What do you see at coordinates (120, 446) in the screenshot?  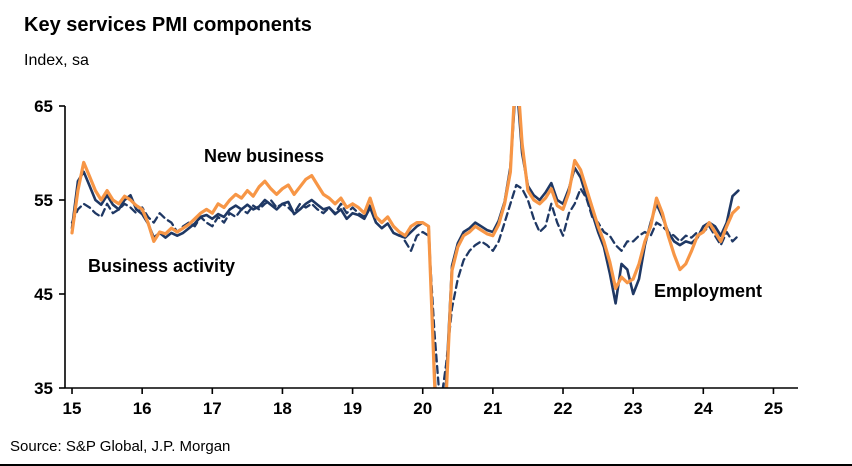 I see `source-attribution: Source: S&P Global, J.P. Morgan` at bounding box center [120, 446].